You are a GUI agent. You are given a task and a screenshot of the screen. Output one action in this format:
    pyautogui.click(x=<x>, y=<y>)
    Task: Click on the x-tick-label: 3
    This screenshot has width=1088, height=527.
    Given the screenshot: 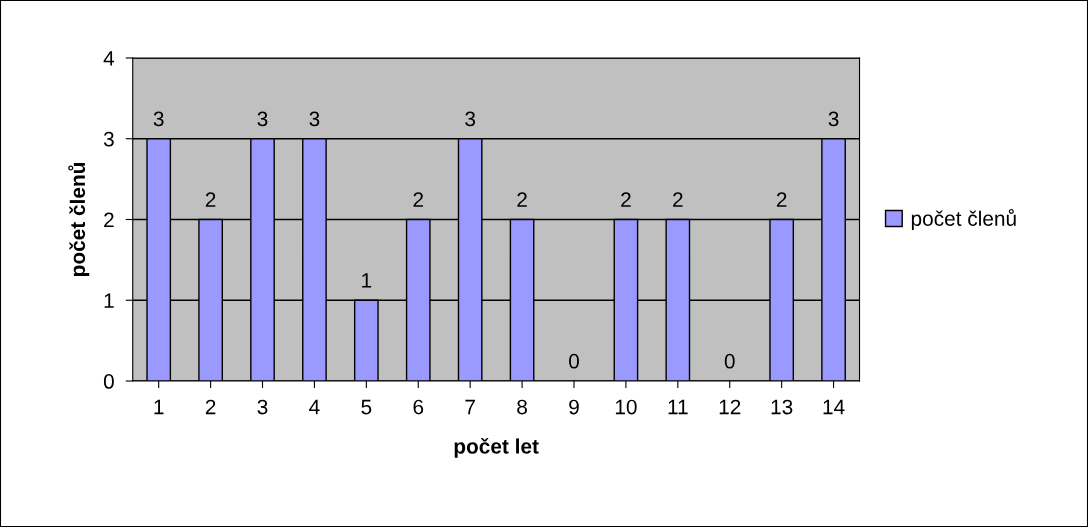 What is the action you would take?
    pyautogui.click(x=262, y=407)
    